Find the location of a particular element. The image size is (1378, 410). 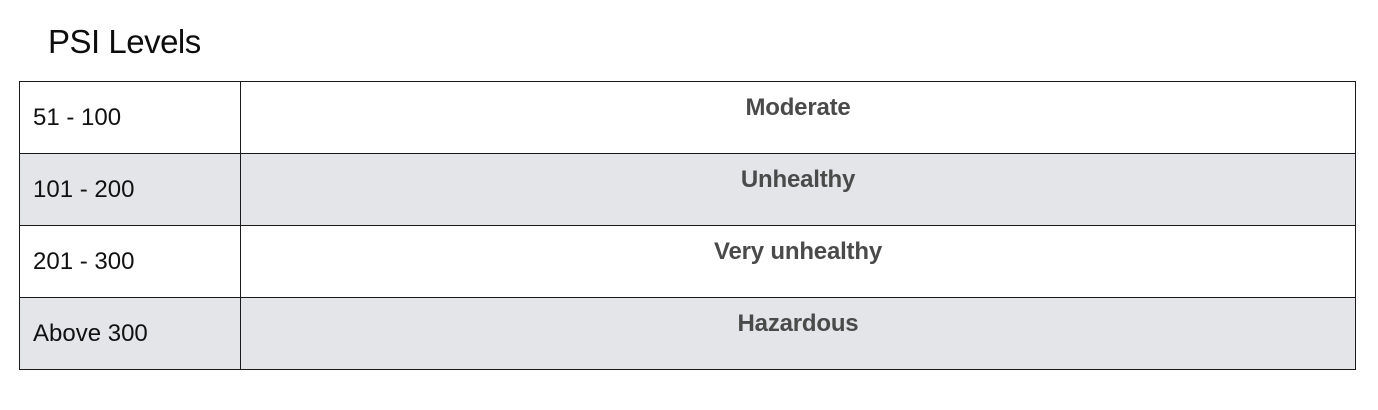

psi-level-cell: Moderate is located at coordinates (798, 117).